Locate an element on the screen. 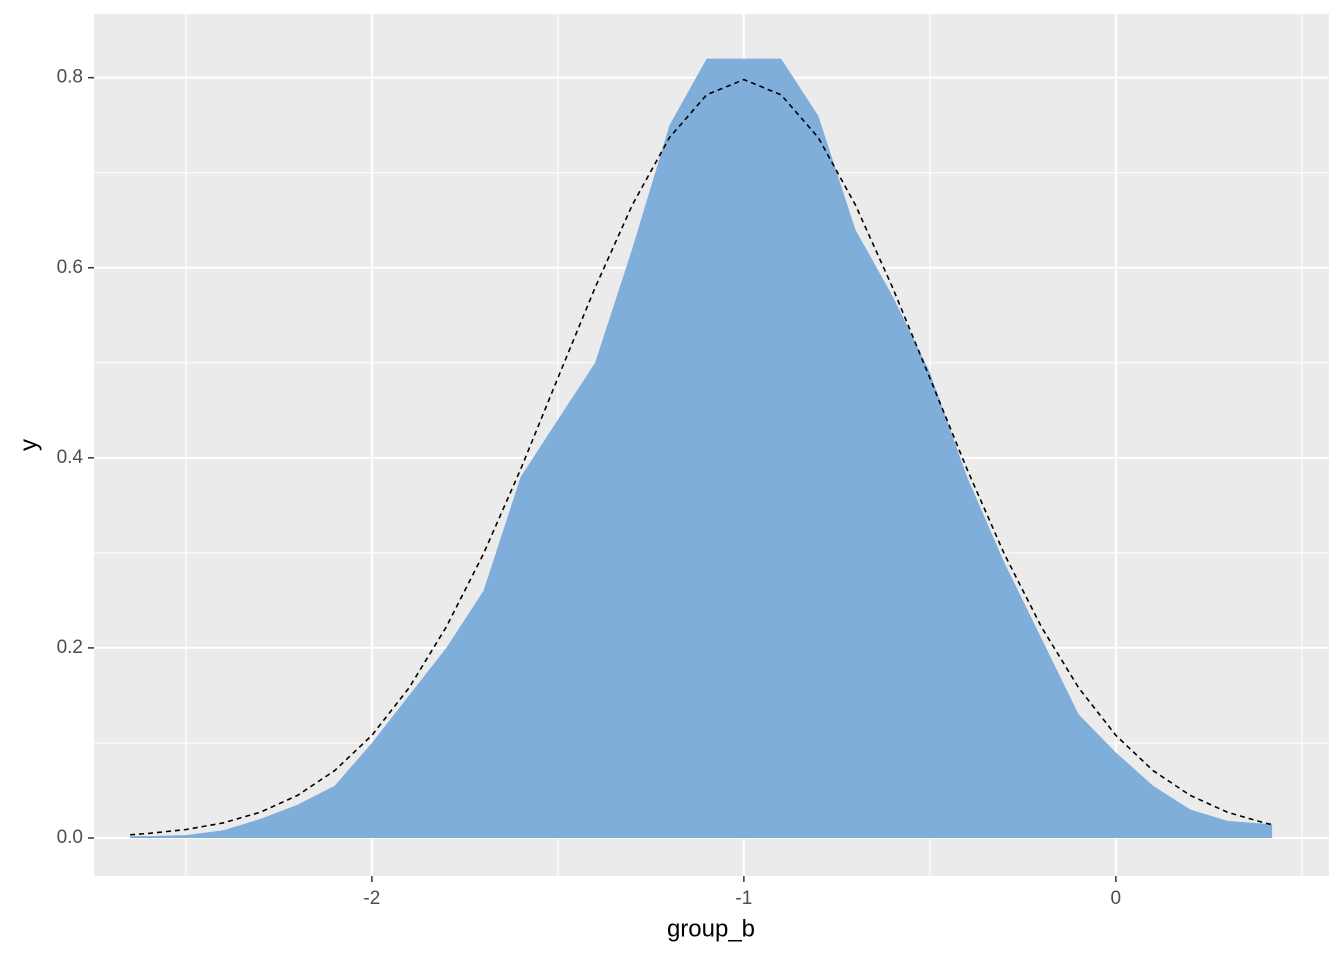  y-axis-label: y is located at coordinates (28, 445).